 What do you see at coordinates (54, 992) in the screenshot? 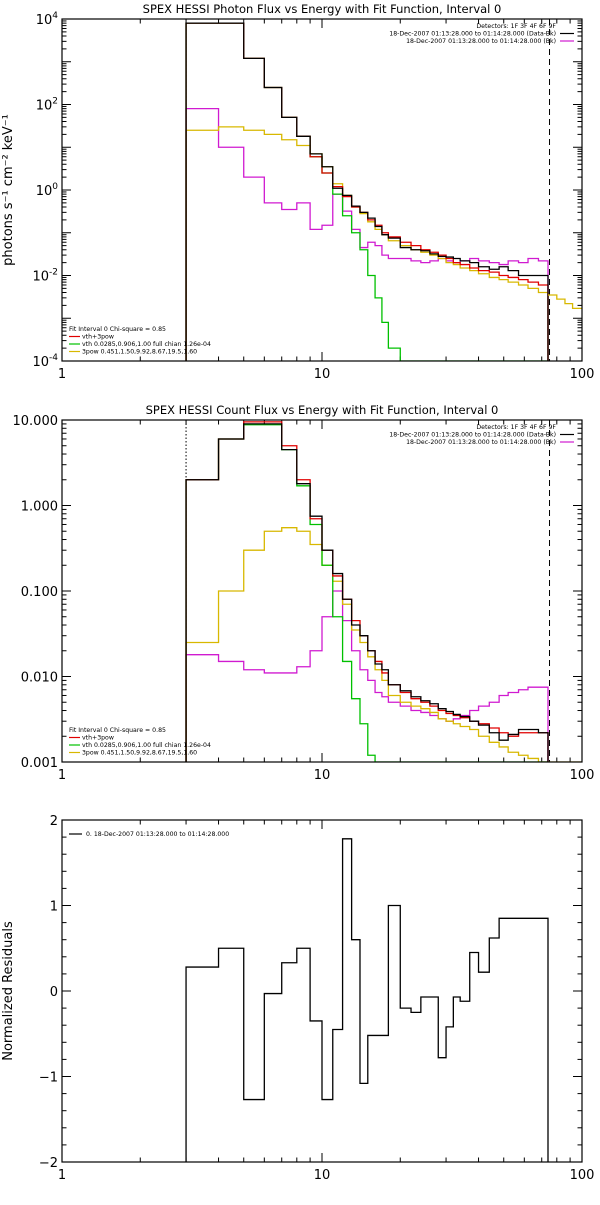
I see `y-tick-label: 0` at bounding box center [54, 992].